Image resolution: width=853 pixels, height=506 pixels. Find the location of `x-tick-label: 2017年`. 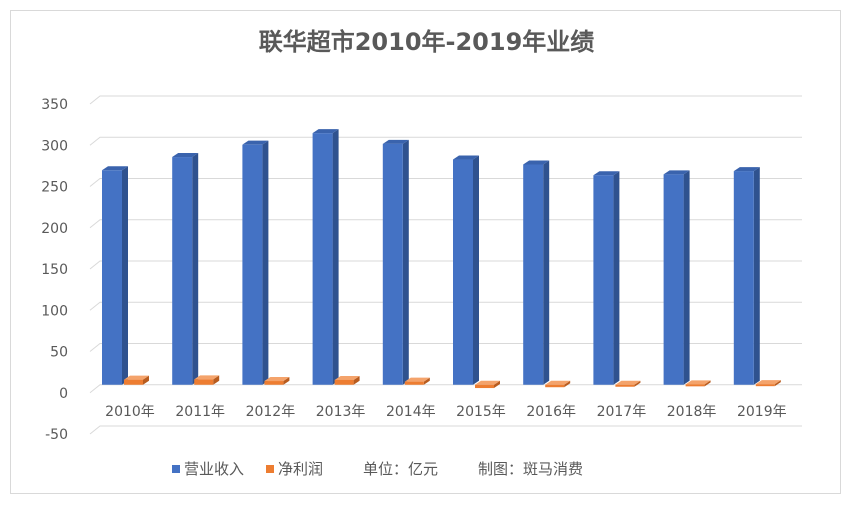

x-tick-label: 2017年 is located at coordinates (622, 412).